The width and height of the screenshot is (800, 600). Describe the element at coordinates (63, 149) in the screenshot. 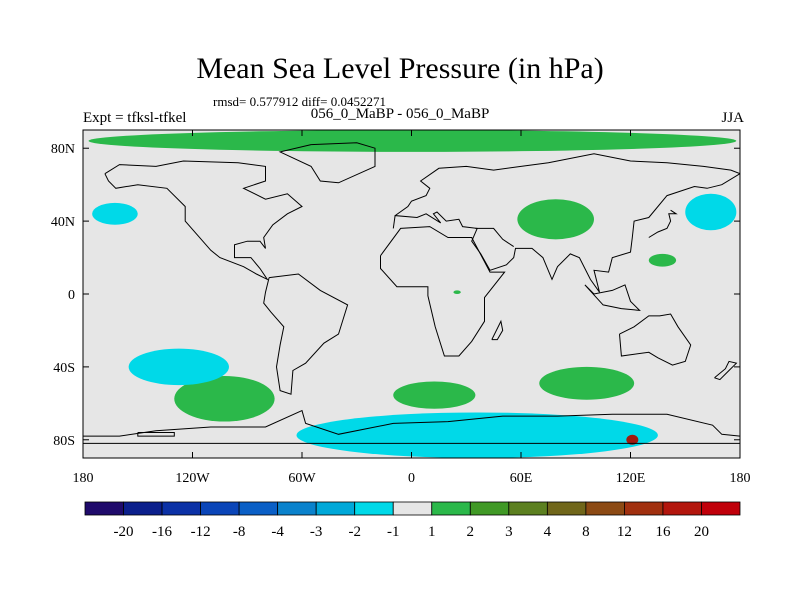

I see `y-tick-label: 80N` at that location.